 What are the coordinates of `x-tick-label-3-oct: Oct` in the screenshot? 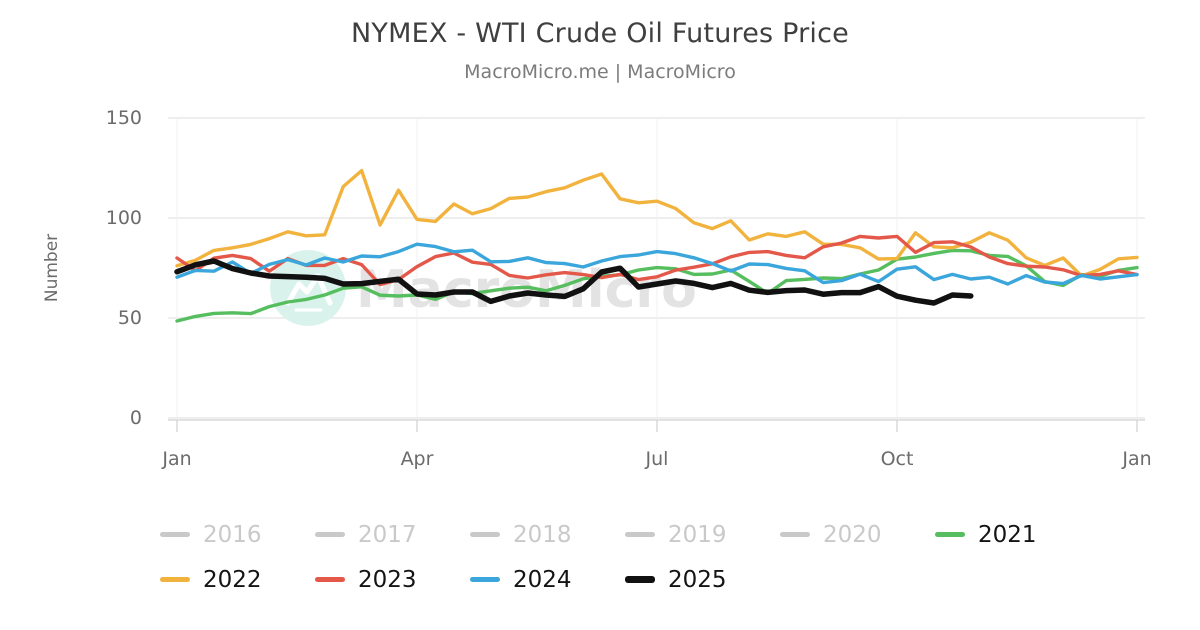 It's located at (897, 459).